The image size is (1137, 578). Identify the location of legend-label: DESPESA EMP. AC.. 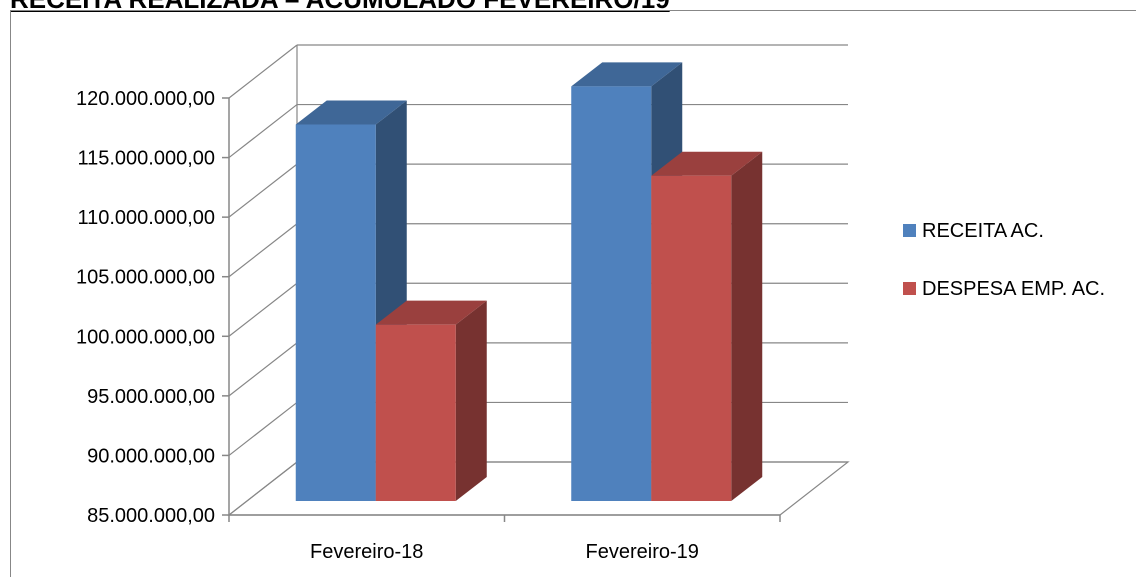
(1013, 289).